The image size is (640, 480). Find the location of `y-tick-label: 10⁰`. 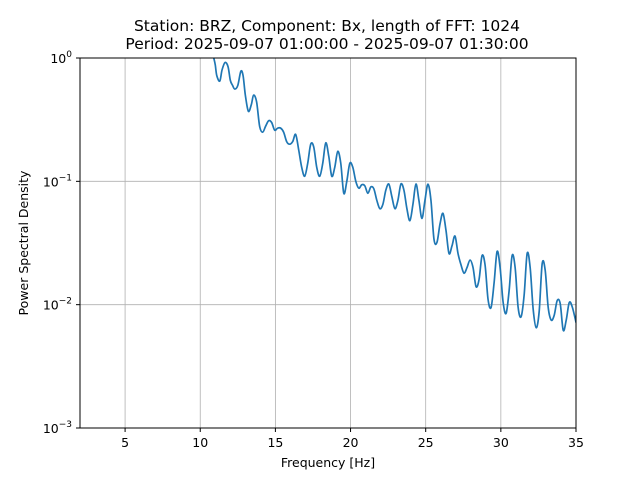

y-tick-label: 10⁰ is located at coordinates (61, 58).